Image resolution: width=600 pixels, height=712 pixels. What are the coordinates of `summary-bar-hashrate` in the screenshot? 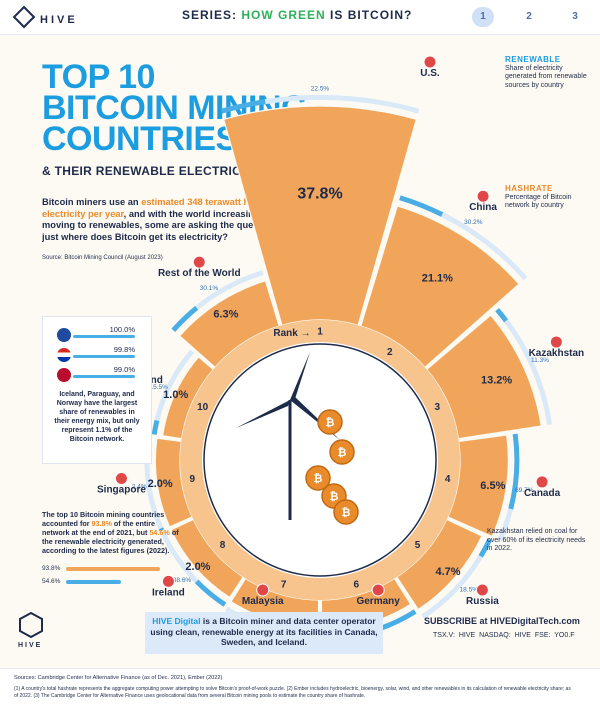 It's located at (113, 569).